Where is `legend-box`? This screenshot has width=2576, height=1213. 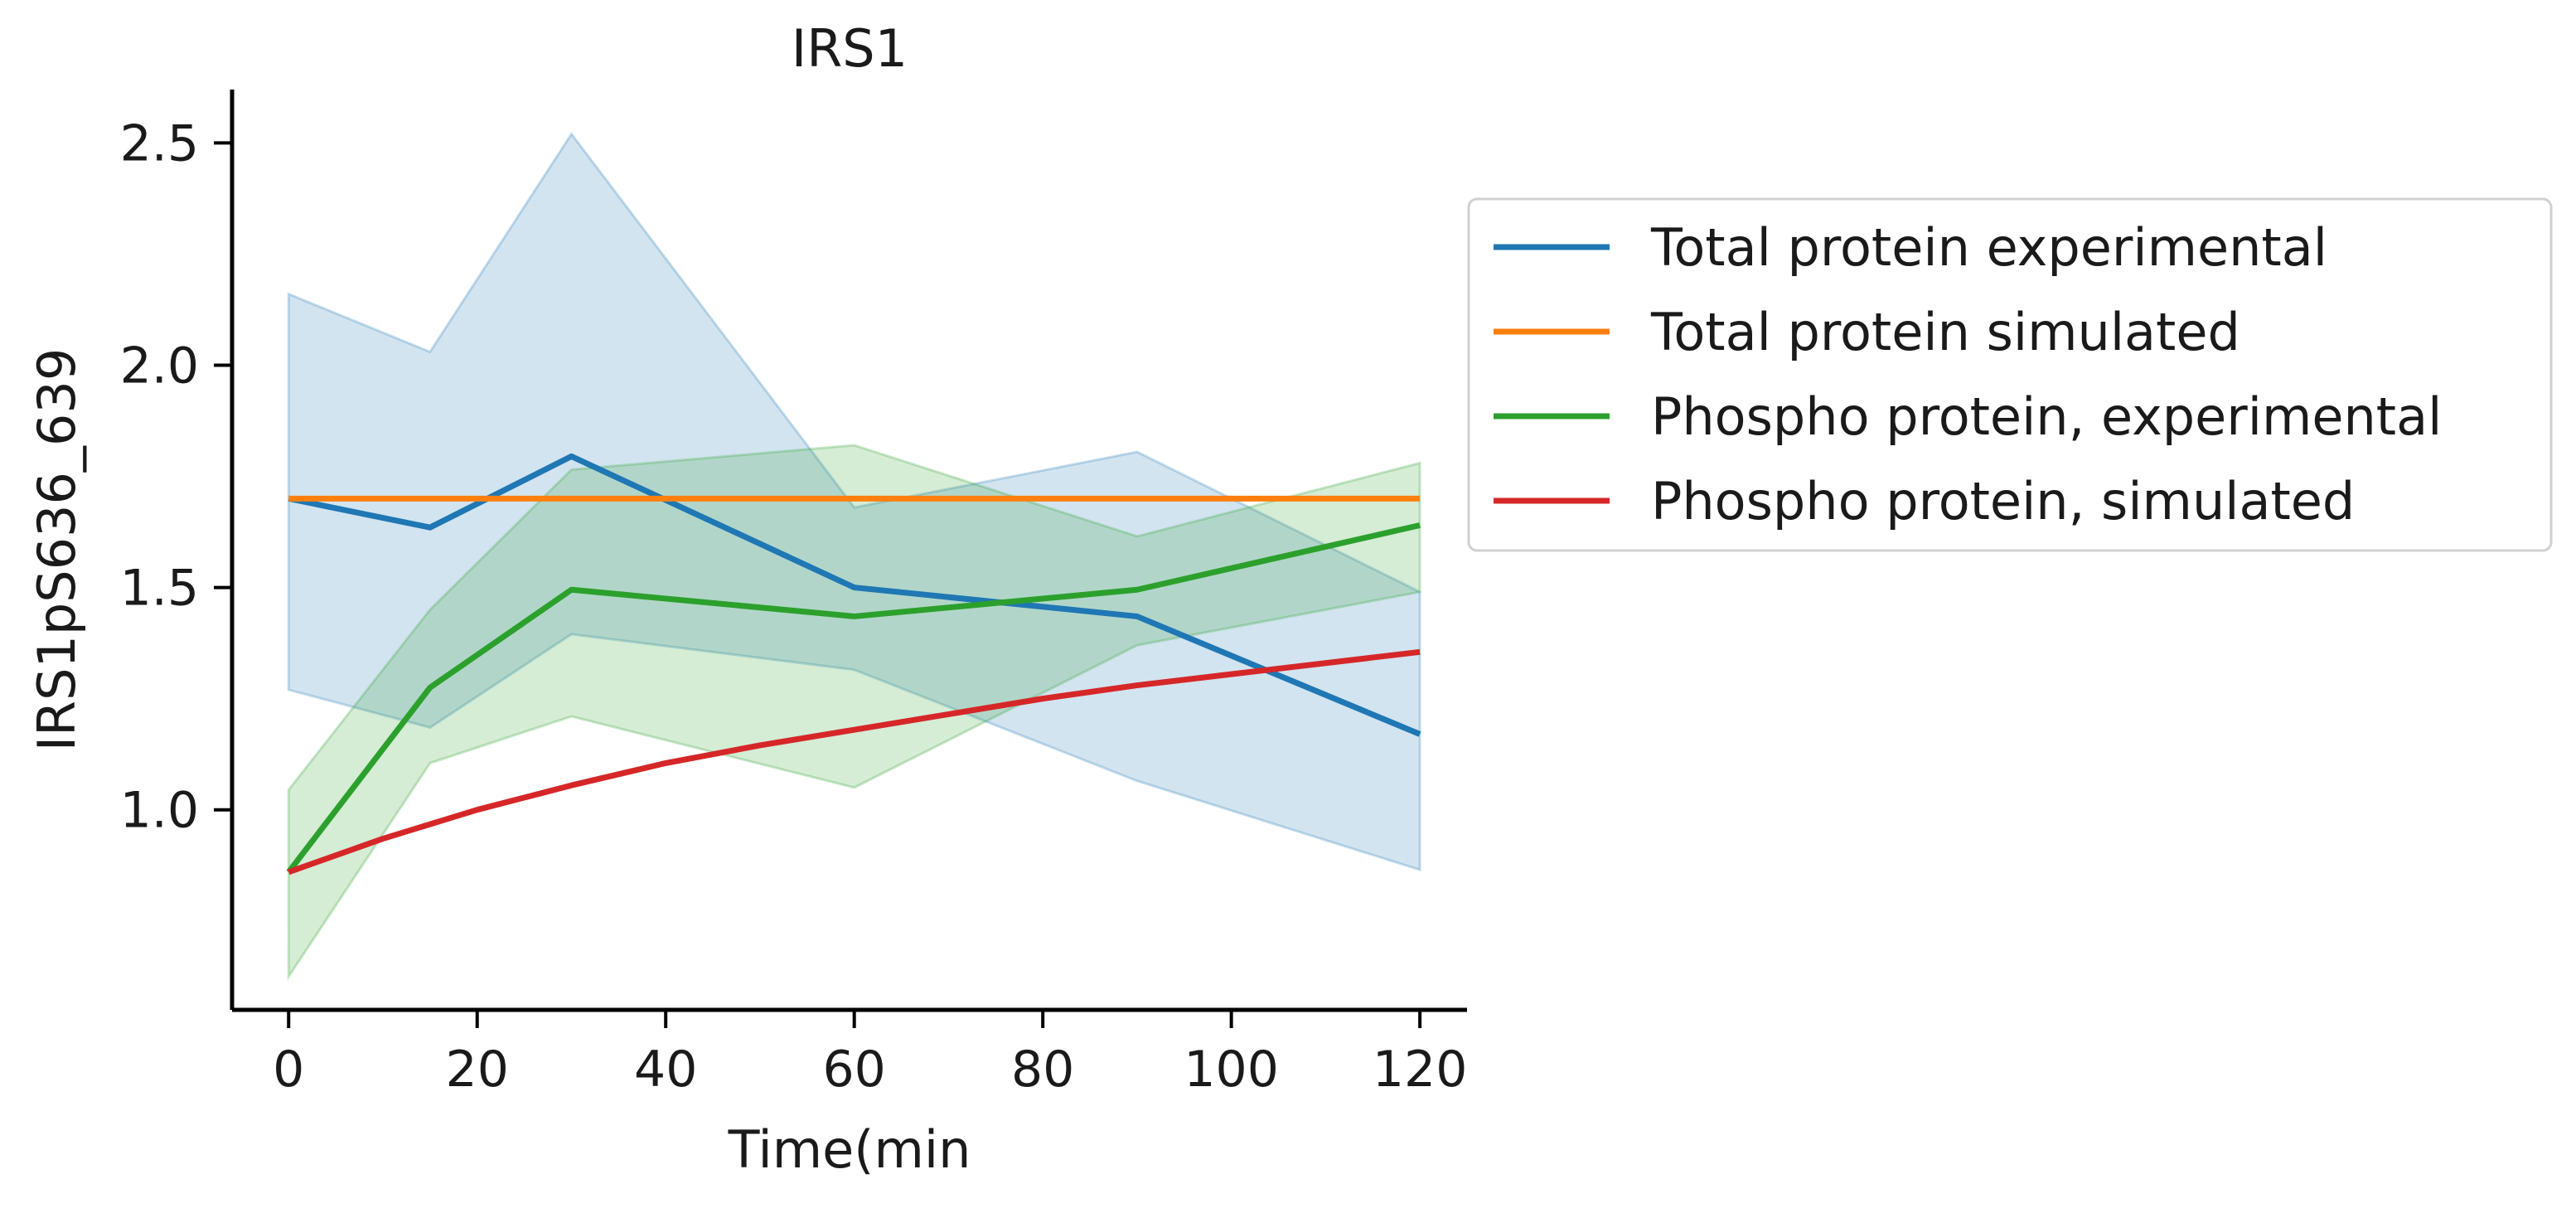
legend-box is located at coordinates (2010, 374).